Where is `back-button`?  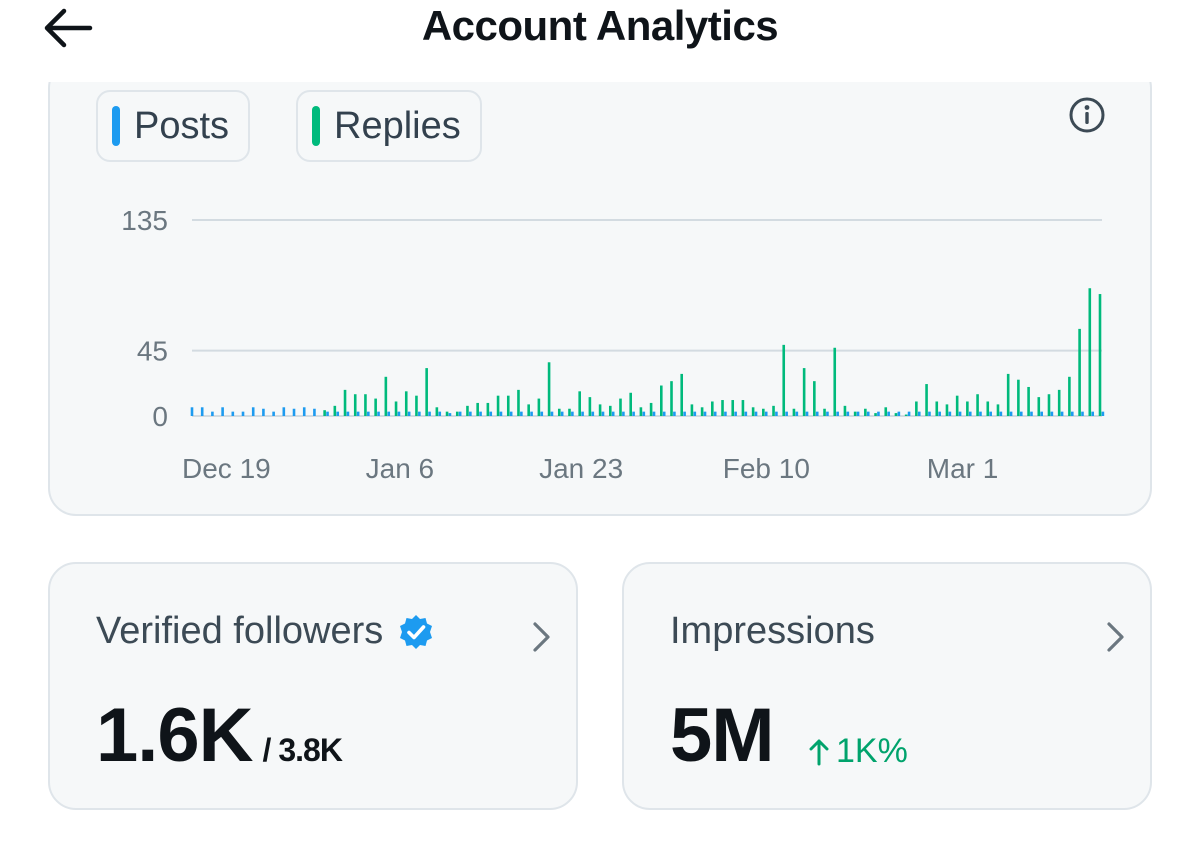 back-button is located at coordinates (70, 28).